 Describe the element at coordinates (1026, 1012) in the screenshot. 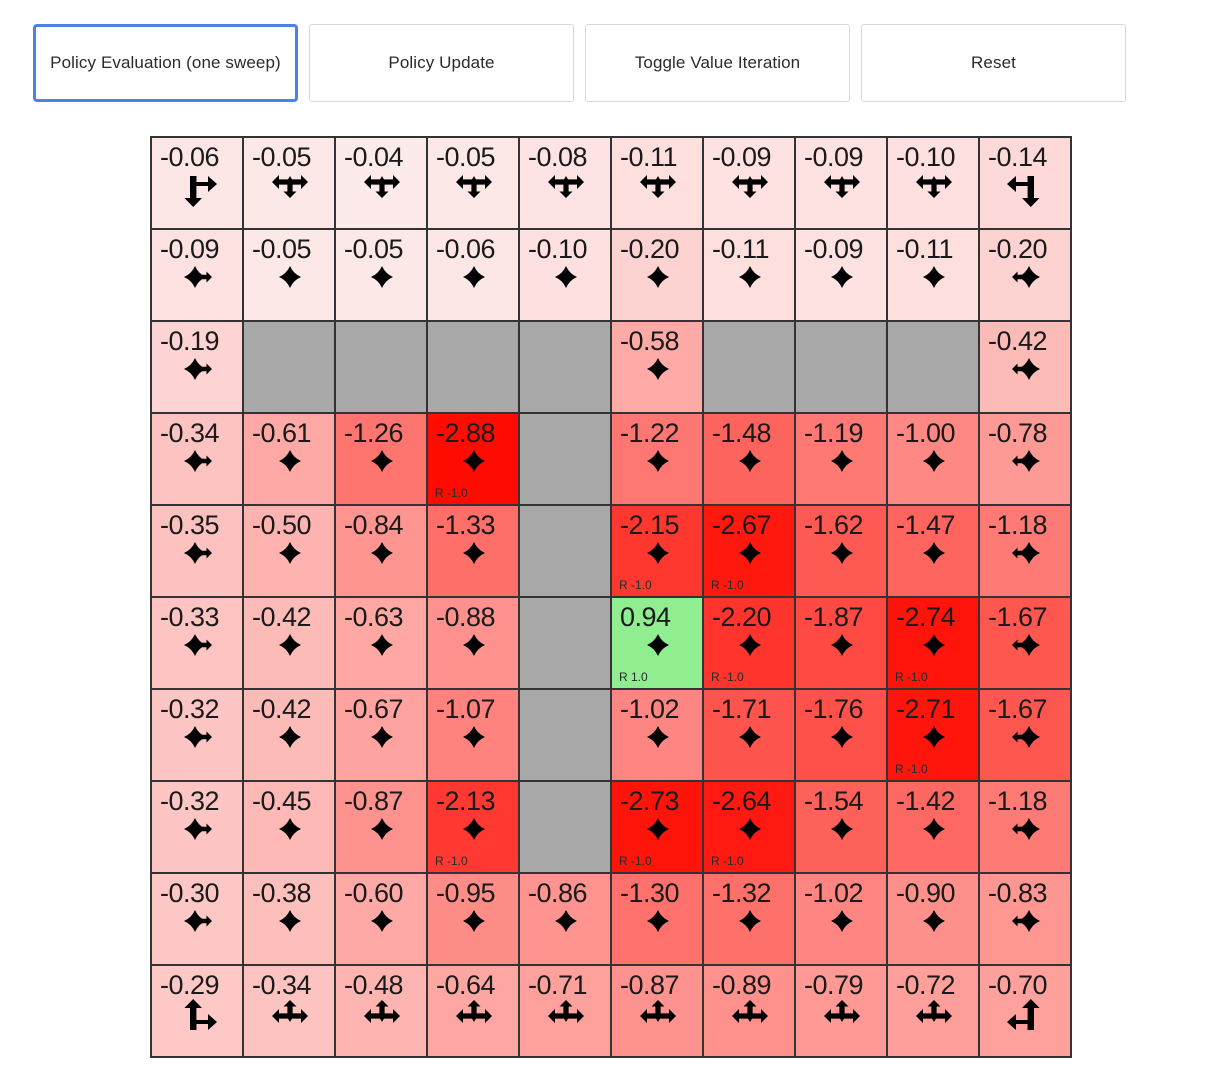

I see `grid-cell: -0.70` at that location.